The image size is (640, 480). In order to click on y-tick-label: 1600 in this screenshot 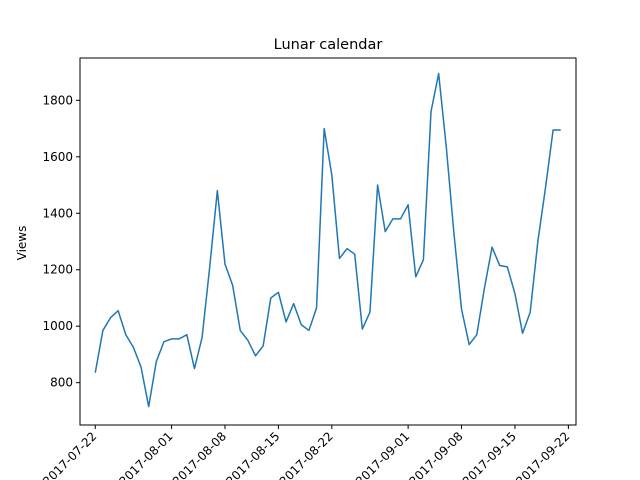, I will do `click(57, 157)`.